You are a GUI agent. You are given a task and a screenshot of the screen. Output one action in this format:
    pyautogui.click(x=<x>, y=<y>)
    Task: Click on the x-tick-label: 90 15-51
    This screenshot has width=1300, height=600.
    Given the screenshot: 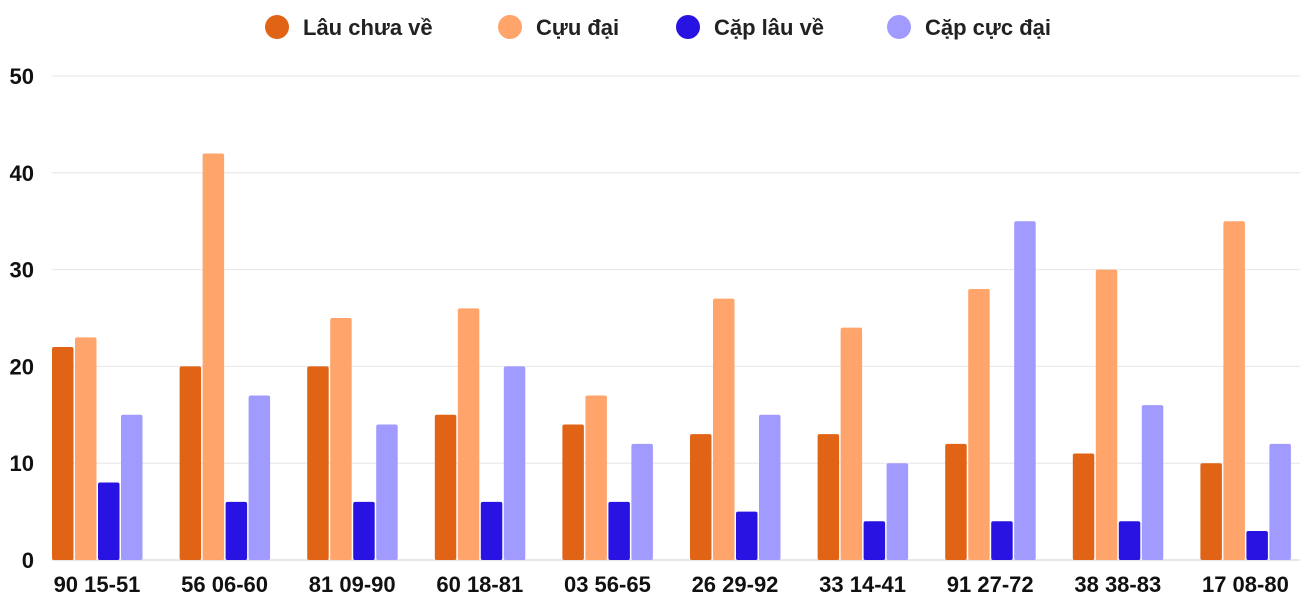 What is the action you would take?
    pyautogui.click(x=97, y=584)
    